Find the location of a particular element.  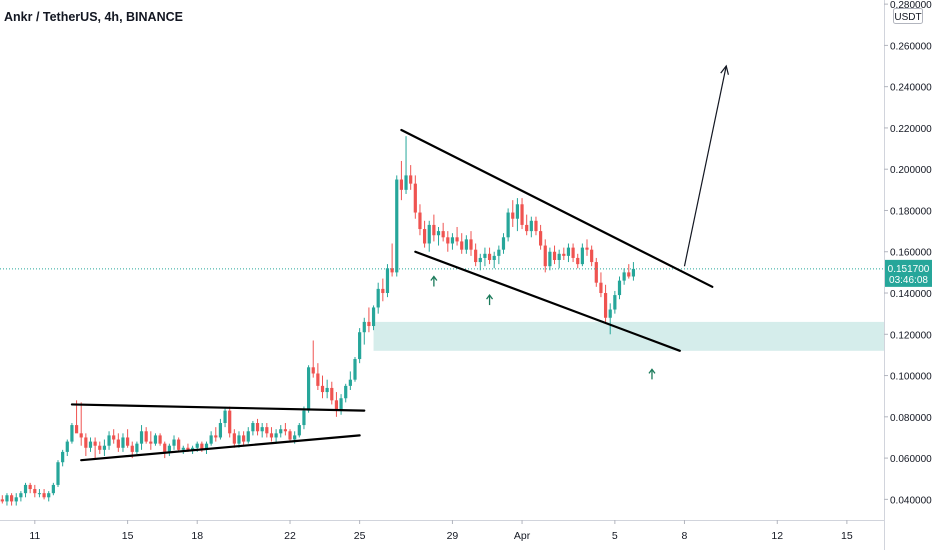

y-tick-label: 0.220000 is located at coordinates (911, 129).